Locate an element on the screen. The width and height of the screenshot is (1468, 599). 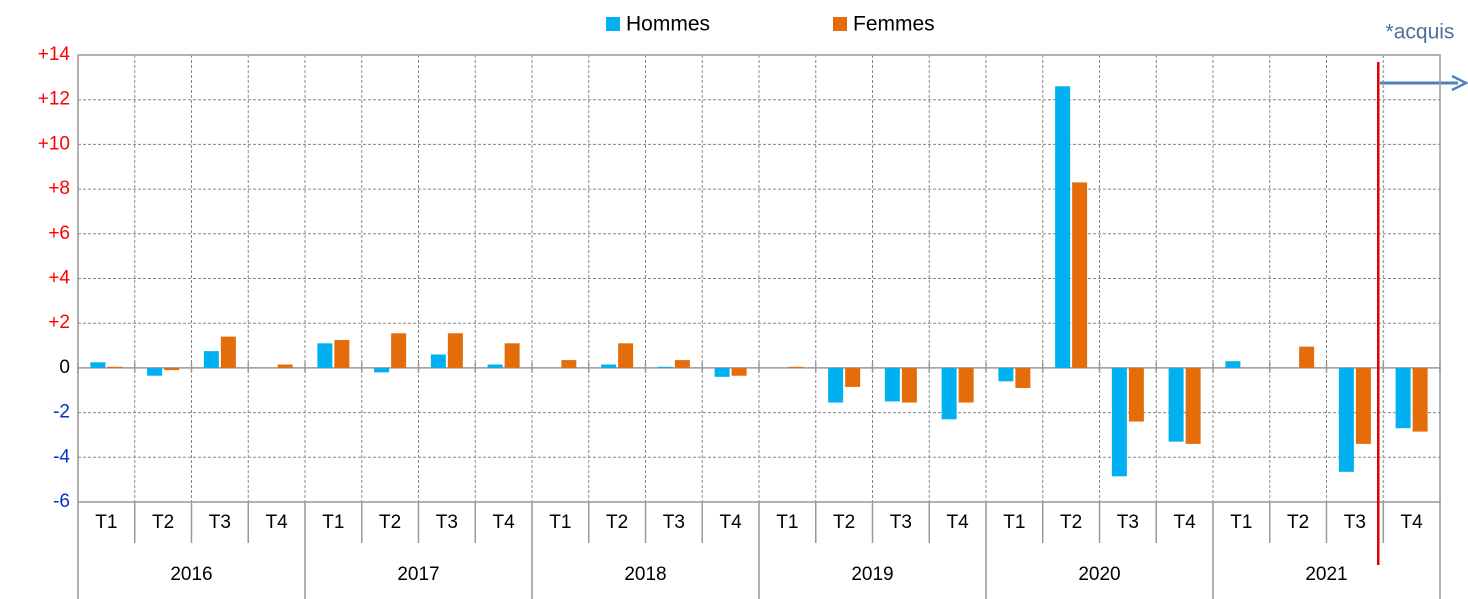
y-tick-label: +8 is located at coordinates (59, 188).